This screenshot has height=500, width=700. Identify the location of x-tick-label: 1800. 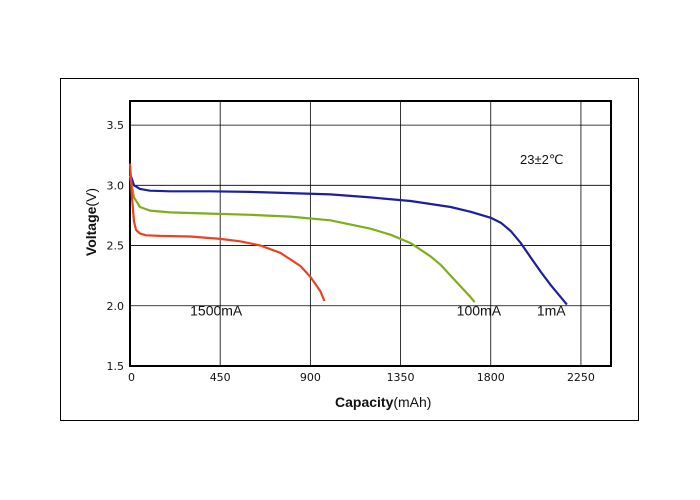
(491, 377).